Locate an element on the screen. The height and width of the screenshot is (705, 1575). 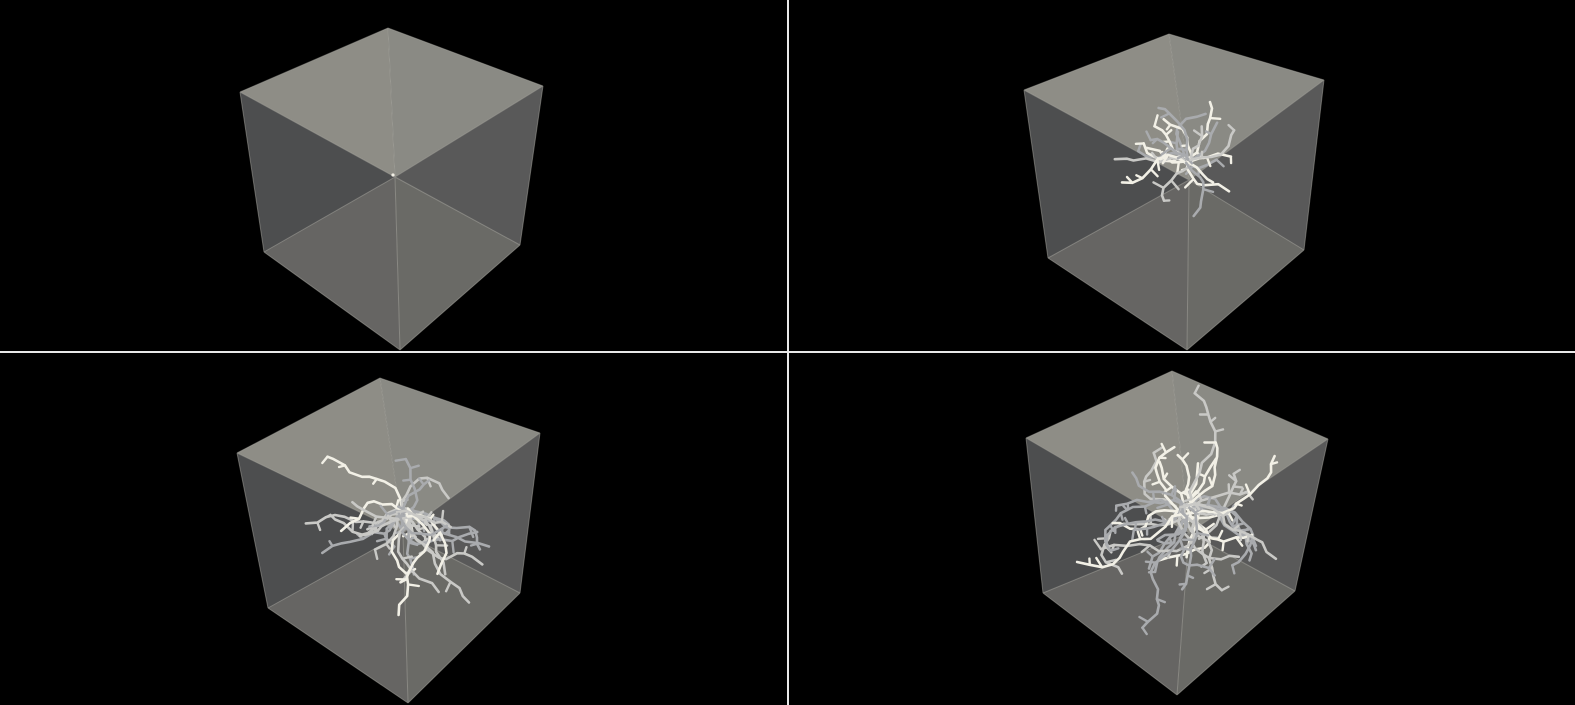
horizontal-split-handle is located at coordinates (787, 352).